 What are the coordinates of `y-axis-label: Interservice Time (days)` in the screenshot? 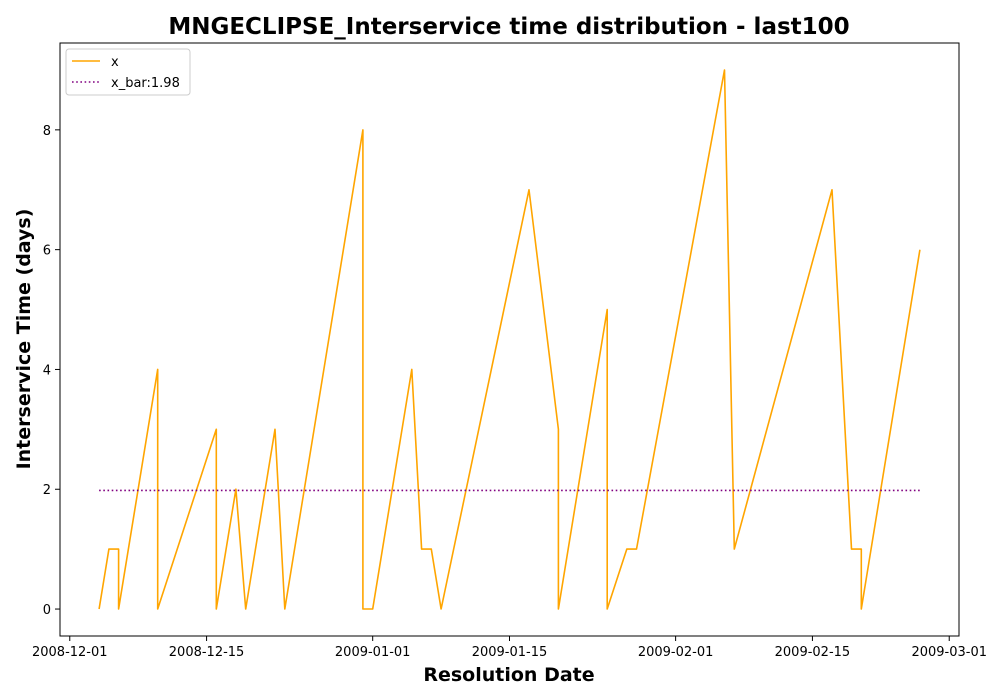 It's located at (24, 339).